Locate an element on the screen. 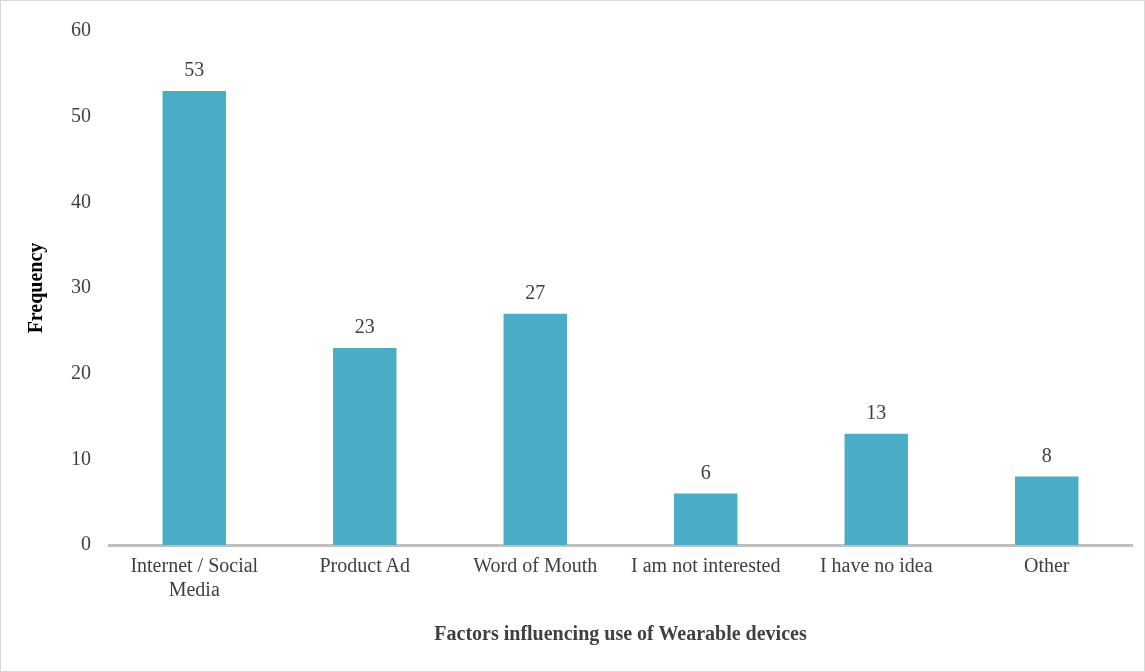  y-tick-label: 60 is located at coordinates (81, 29).